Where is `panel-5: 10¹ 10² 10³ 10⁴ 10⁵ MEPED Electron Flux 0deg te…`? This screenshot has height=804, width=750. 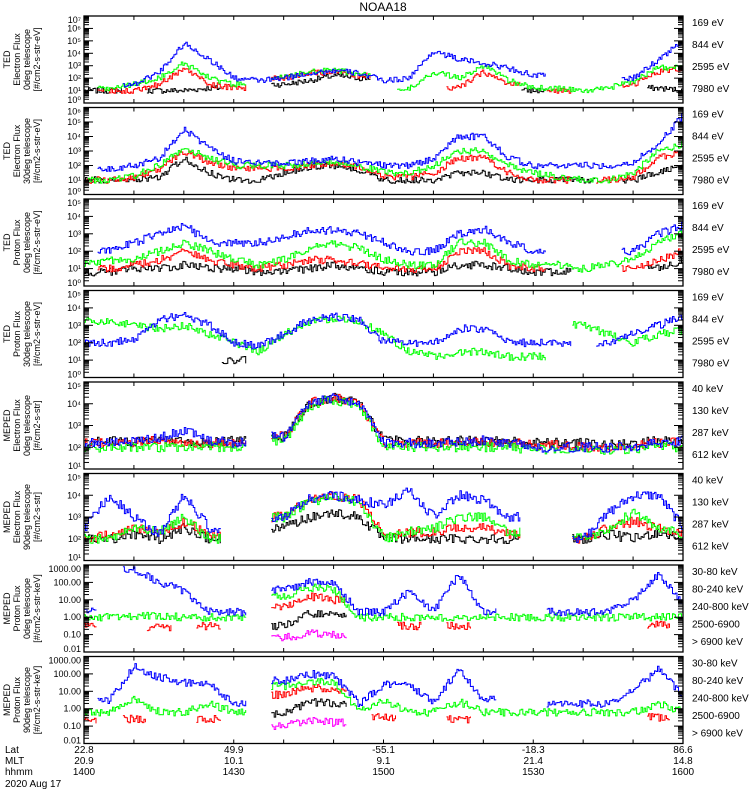
panel-5: 10¹ 10² 10³ 10⁴ 10⁵ MEPED Electron Flux 0deg te… is located at coordinates (365, 426).